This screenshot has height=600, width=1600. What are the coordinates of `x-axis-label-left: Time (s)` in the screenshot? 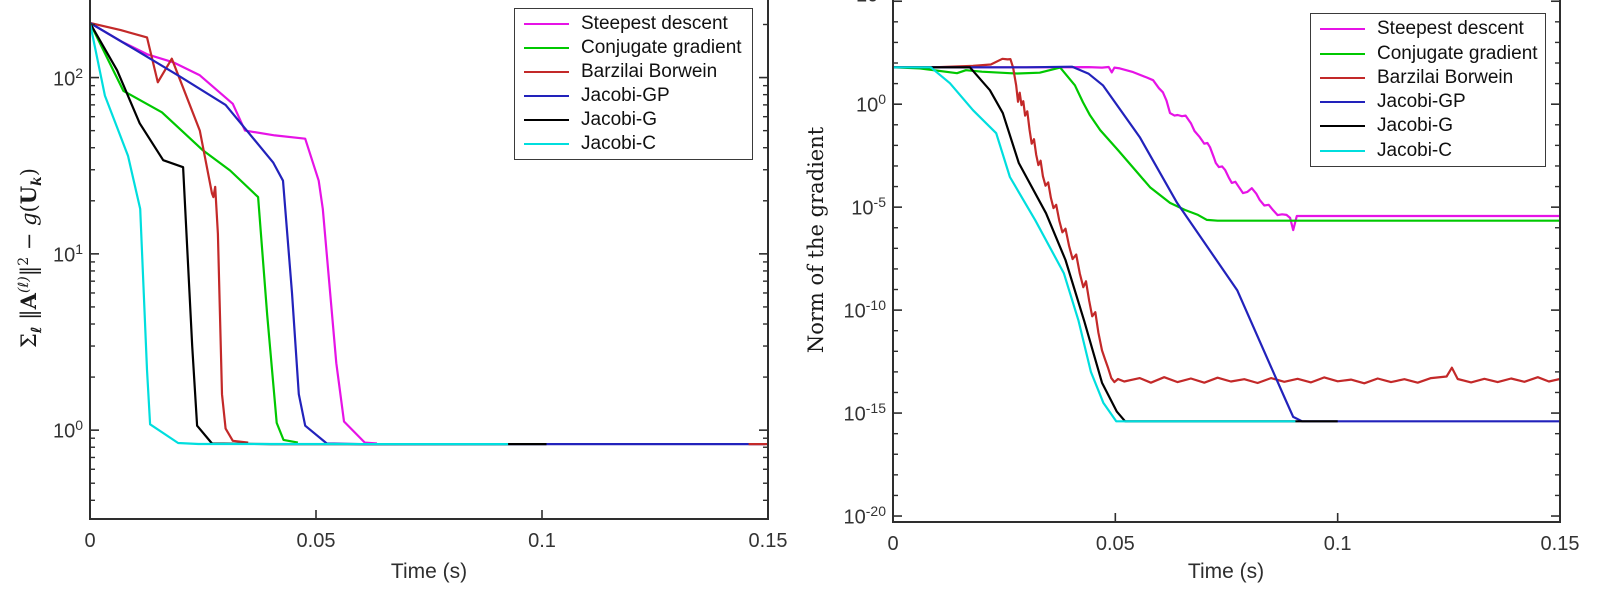 It's located at (429, 571).